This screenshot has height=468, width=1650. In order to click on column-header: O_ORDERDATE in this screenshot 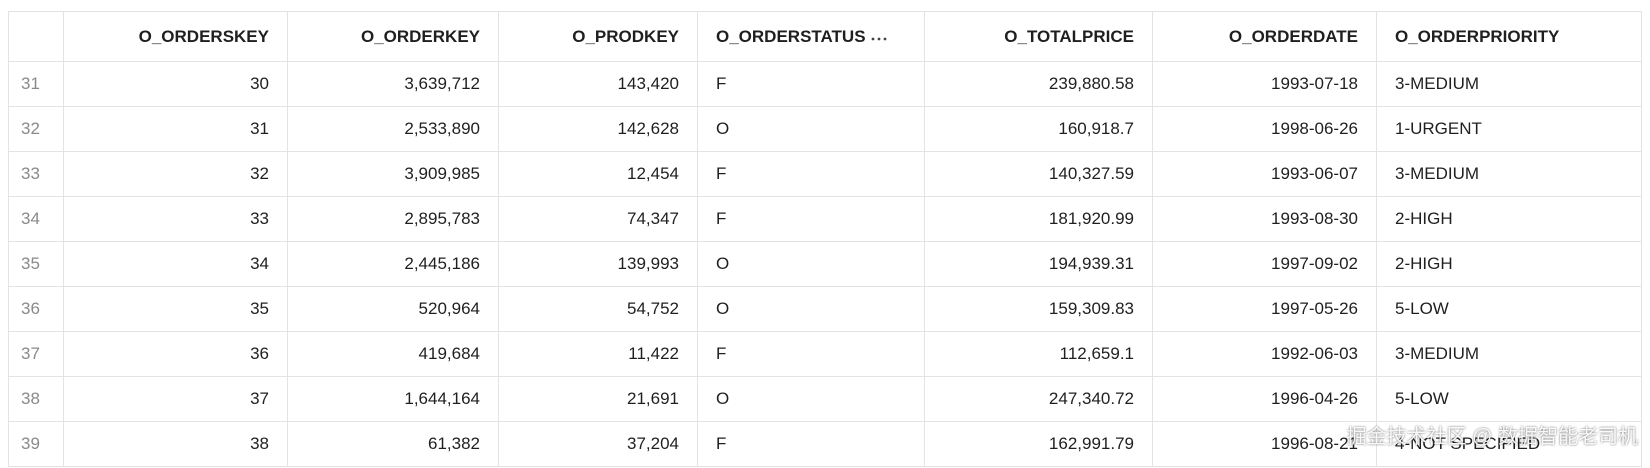, I will do `click(1264, 36)`.